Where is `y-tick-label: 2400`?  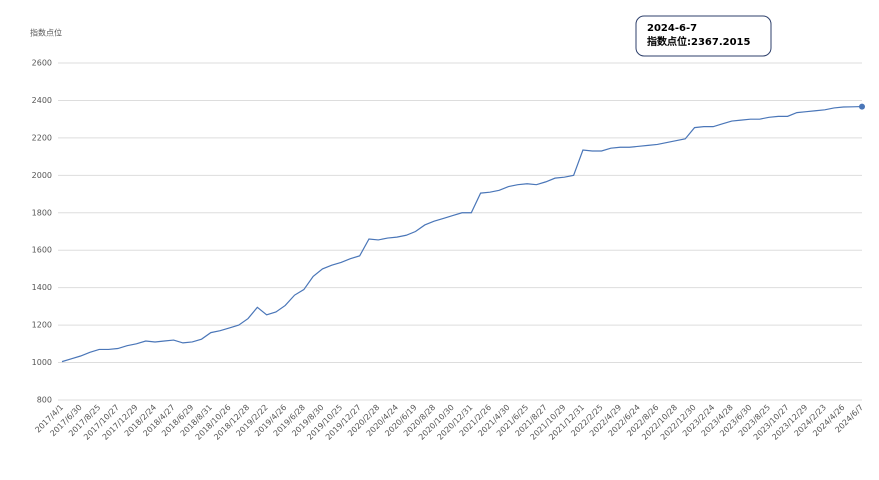 y-tick-label: 2400 is located at coordinates (42, 100).